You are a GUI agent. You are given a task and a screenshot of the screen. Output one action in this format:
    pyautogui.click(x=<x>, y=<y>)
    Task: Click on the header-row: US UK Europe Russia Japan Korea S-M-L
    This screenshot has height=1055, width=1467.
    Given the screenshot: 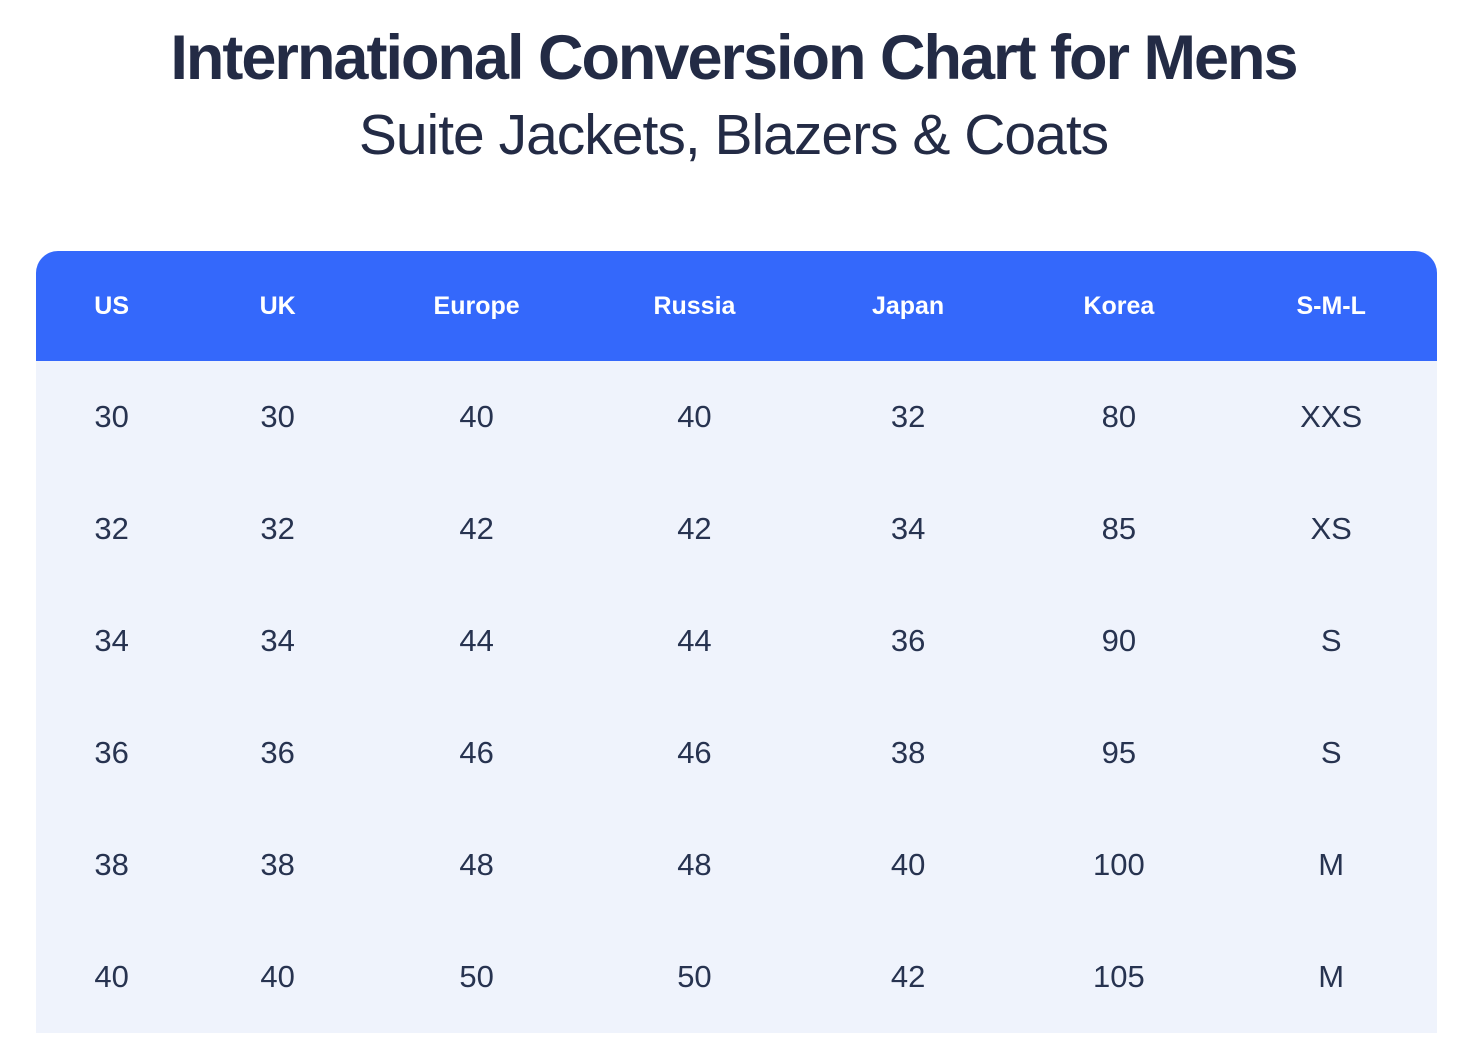 What is the action you would take?
    pyautogui.click(x=736, y=306)
    